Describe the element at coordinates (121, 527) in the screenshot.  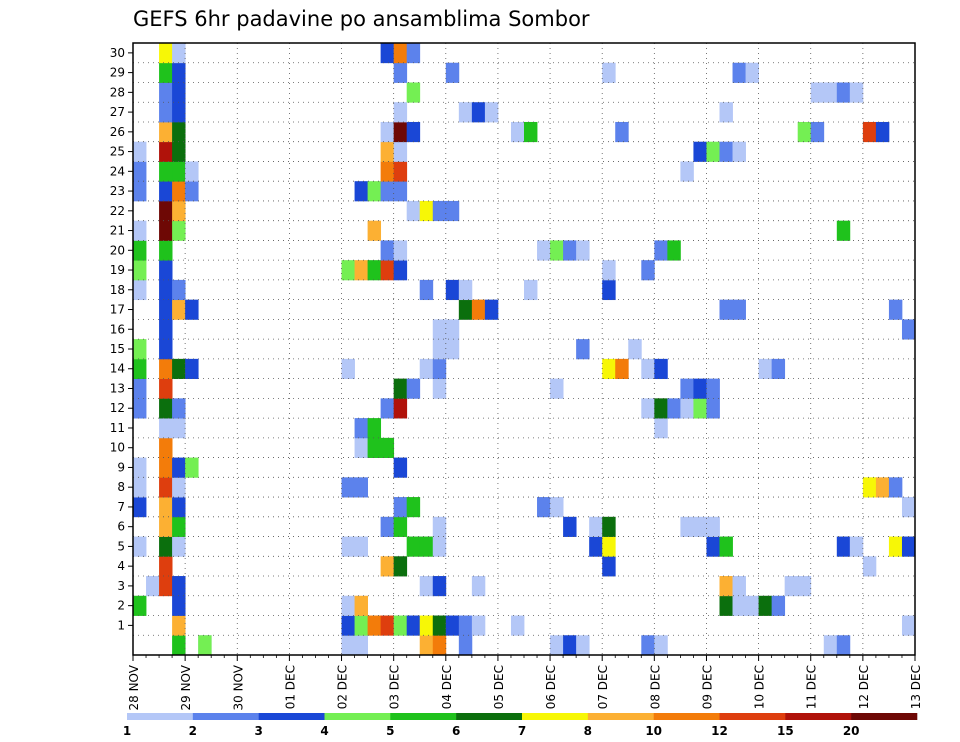
I see `y-tick-label: 6` at that location.